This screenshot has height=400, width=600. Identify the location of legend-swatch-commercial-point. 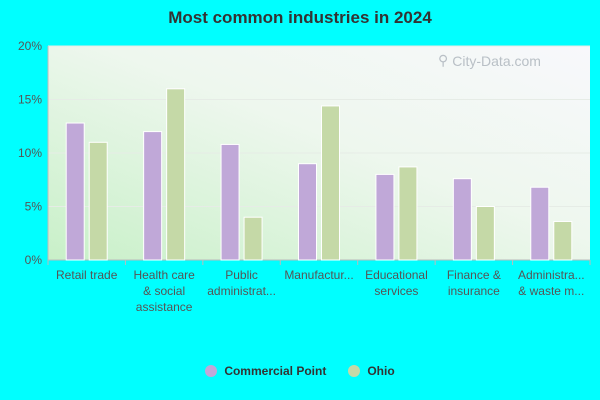
(211, 371).